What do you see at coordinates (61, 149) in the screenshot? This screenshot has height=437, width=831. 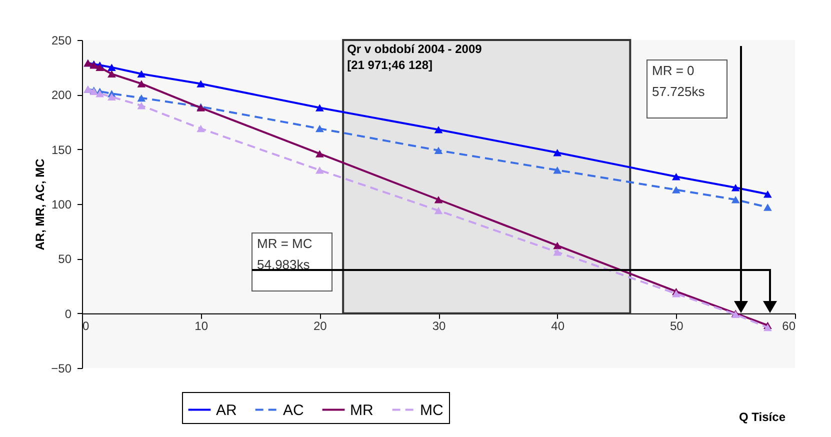 I see `y-tick-label: 150` at bounding box center [61, 149].